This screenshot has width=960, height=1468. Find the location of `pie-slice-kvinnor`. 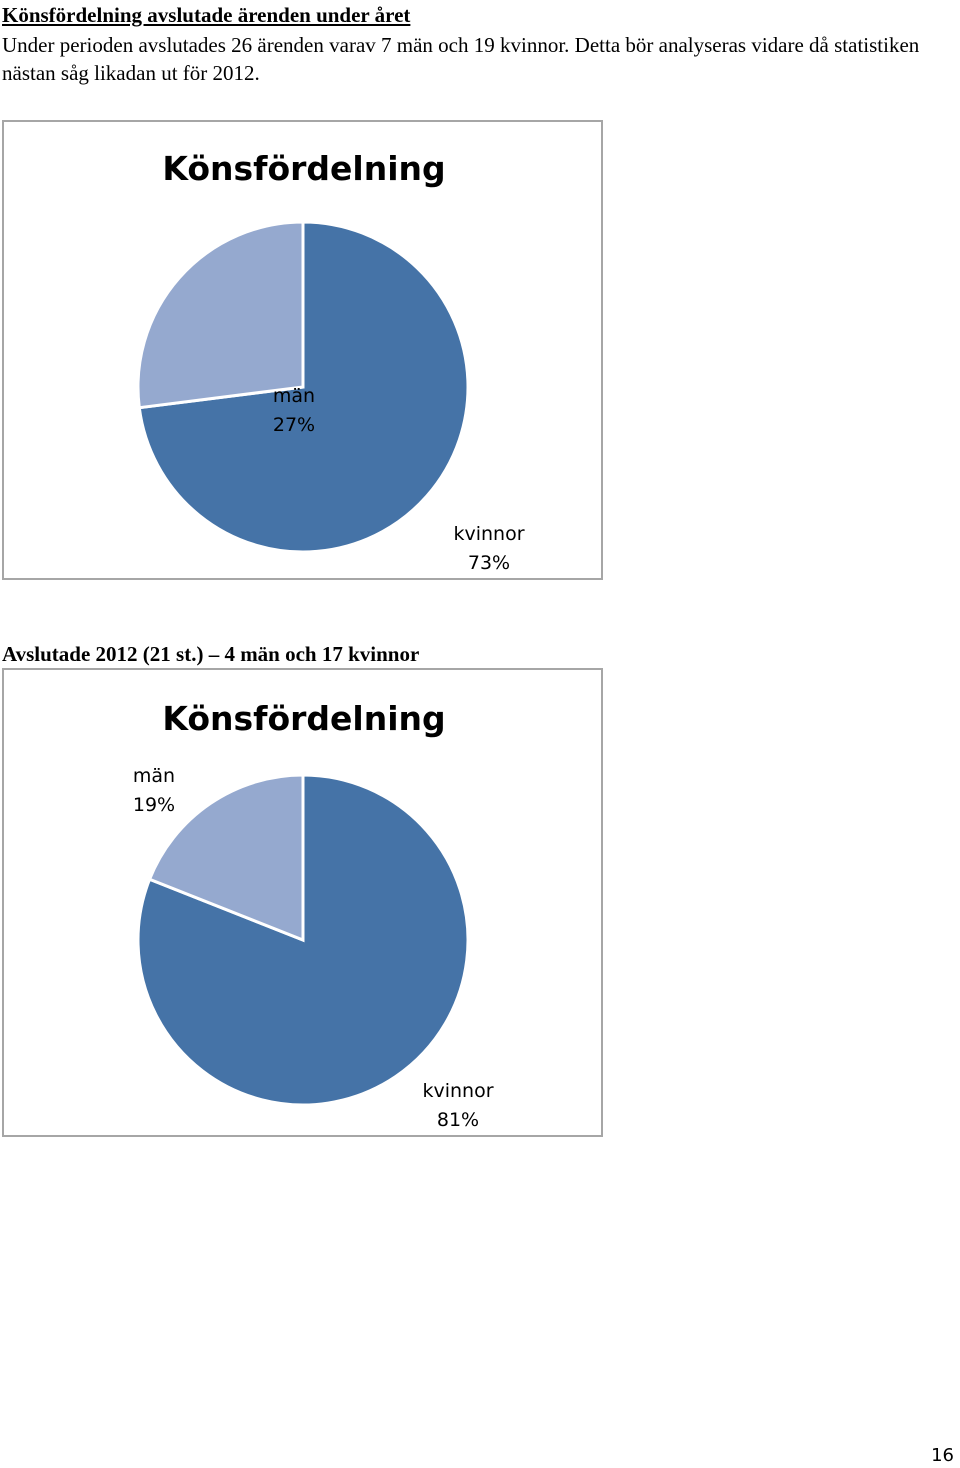

pie-slice-kvinnor is located at coordinates (303, 940).